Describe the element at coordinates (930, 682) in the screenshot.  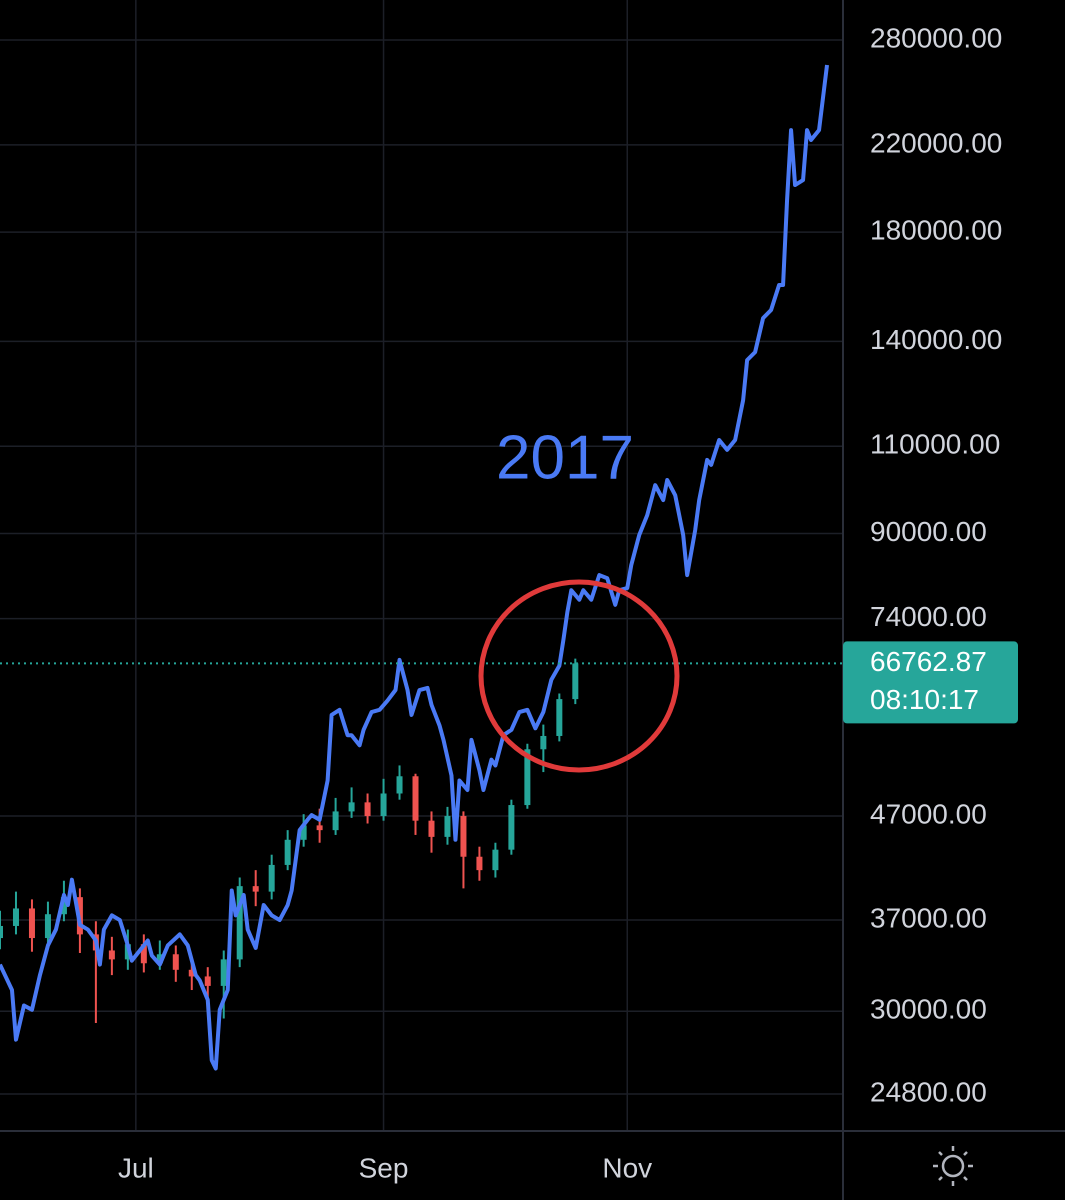
I see `price-label-box` at that location.